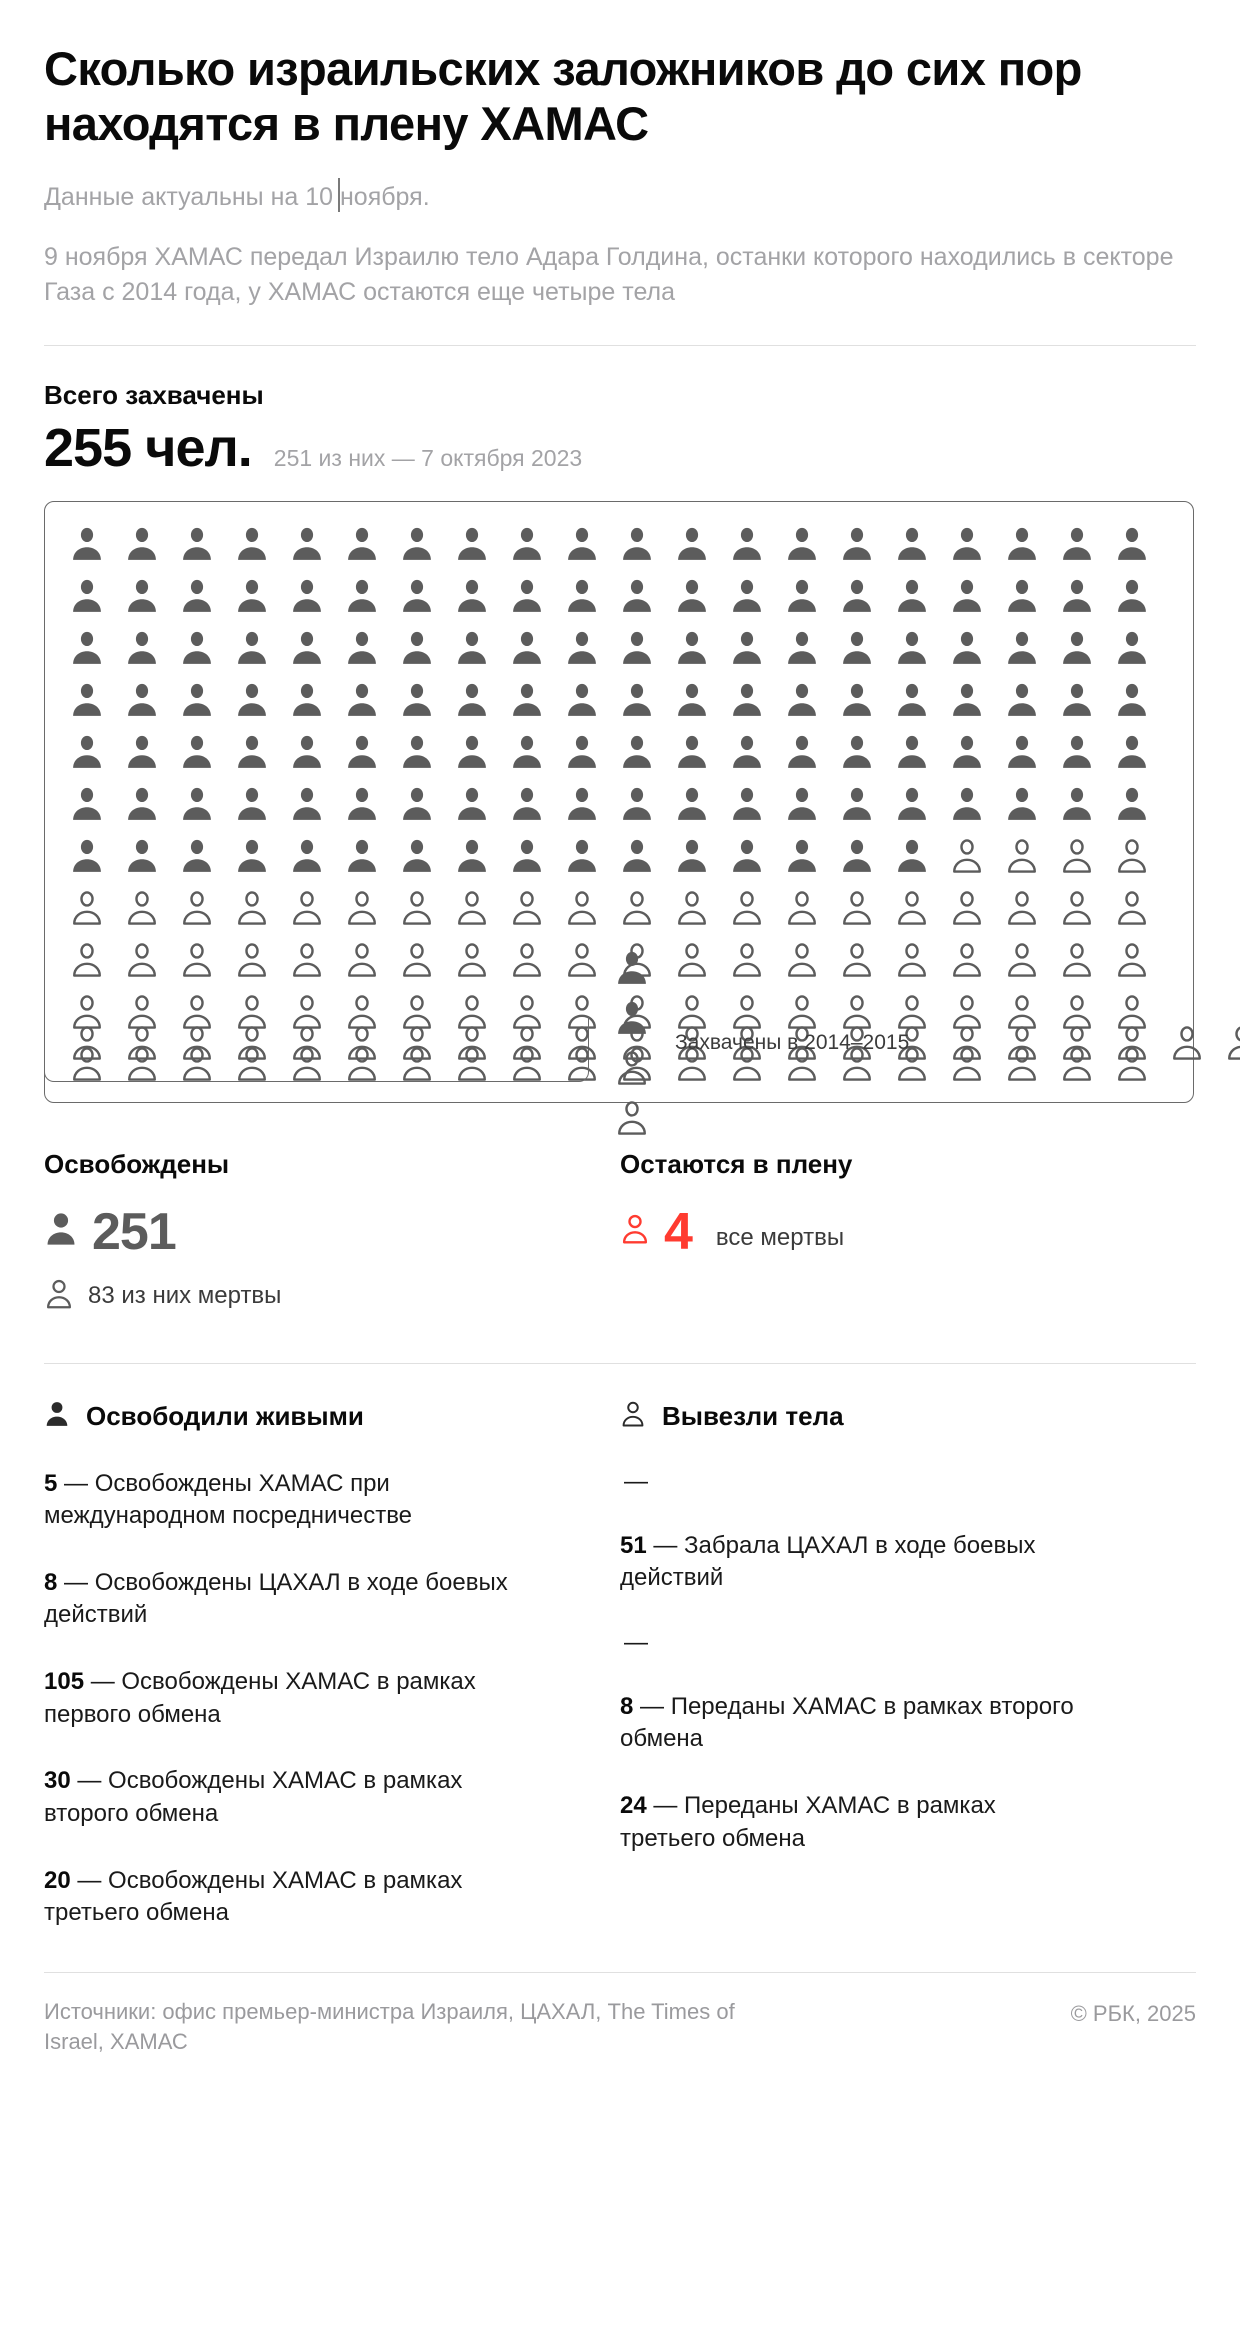 The image size is (1240, 2328). What do you see at coordinates (339, 195) in the screenshot?
I see `callout-tick` at bounding box center [339, 195].